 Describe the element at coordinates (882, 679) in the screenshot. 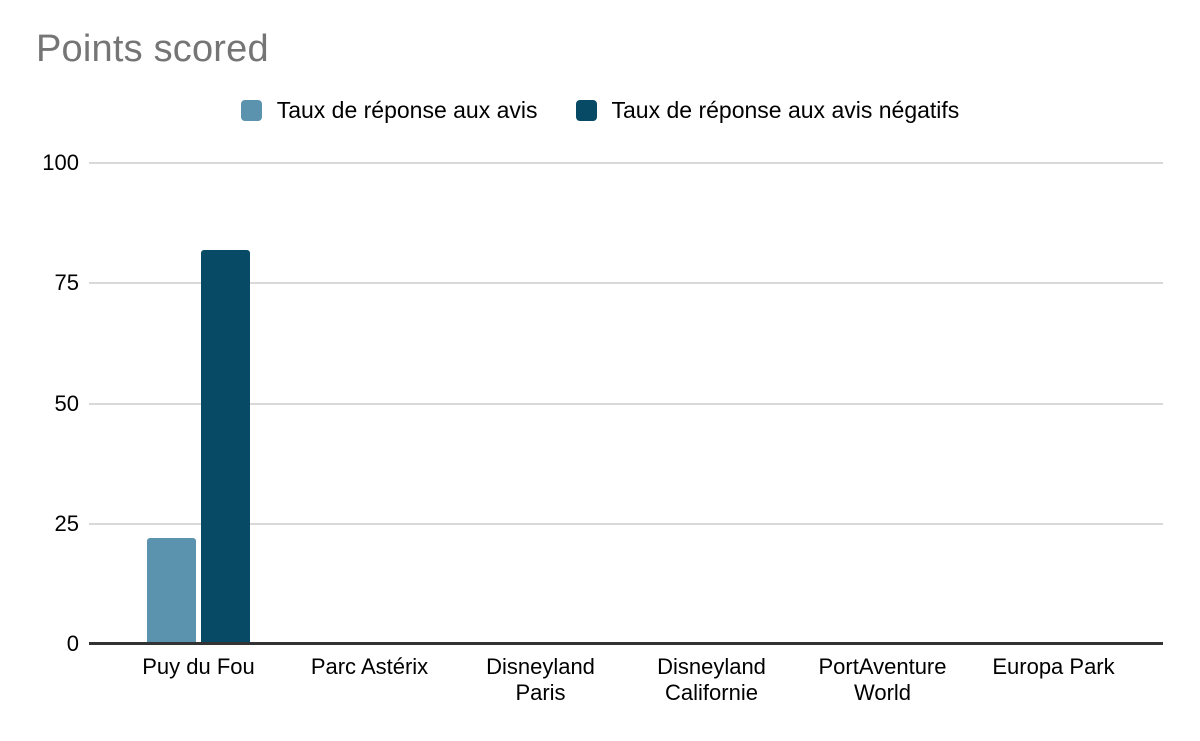

I see `x-tick-label-4: PortAventure World` at that location.